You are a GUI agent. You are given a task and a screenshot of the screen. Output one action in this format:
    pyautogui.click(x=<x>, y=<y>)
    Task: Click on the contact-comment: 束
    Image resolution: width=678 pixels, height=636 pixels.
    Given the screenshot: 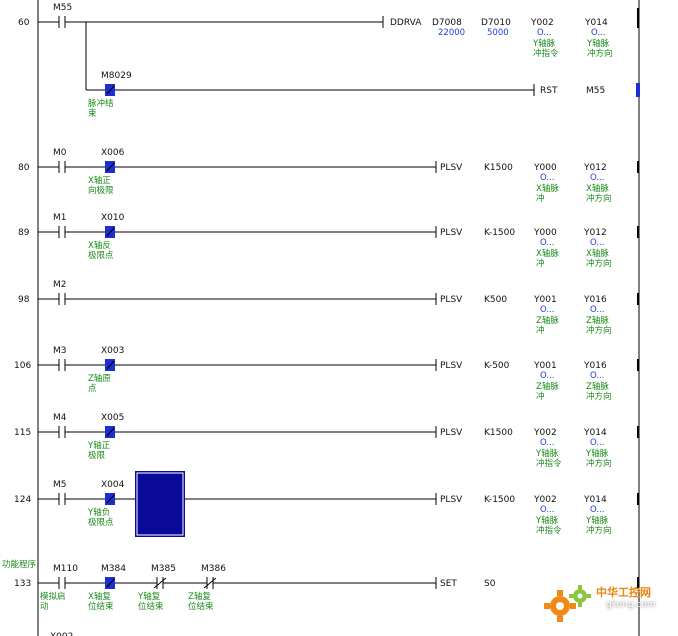 What is the action you would take?
    pyautogui.click(x=92, y=114)
    